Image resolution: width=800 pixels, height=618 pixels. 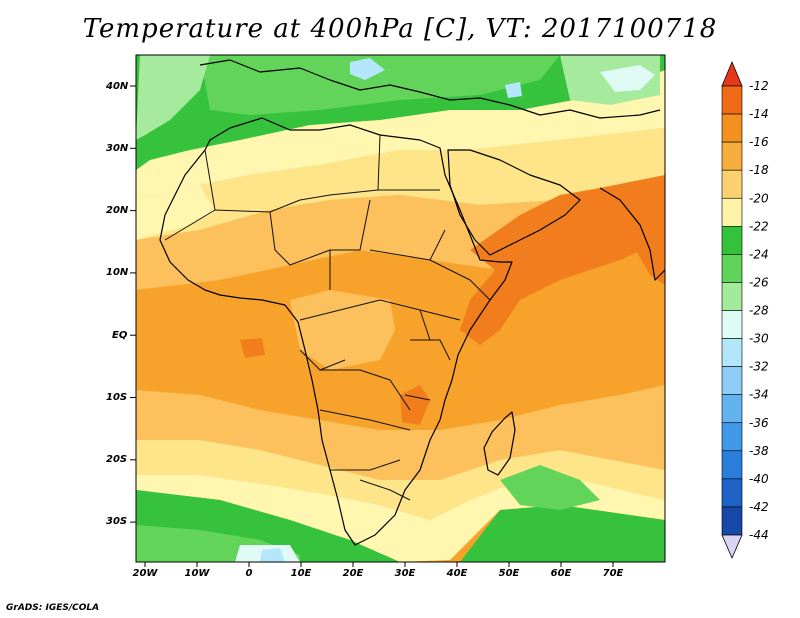 I want to click on colorbar-label: -14, so click(x=759, y=114).